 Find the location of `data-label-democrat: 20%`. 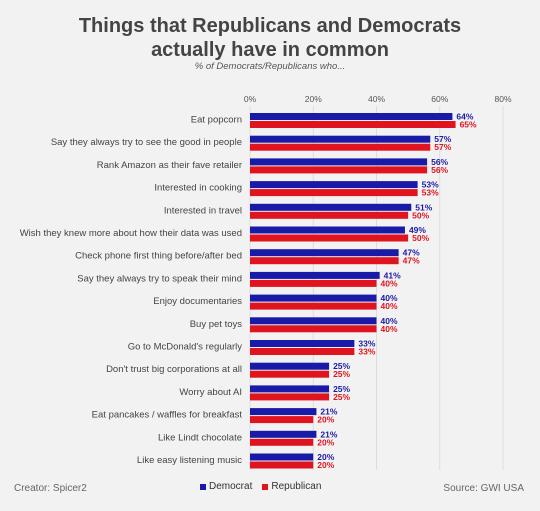

data-label-democrat: 20% is located at coordinates (325, 457).